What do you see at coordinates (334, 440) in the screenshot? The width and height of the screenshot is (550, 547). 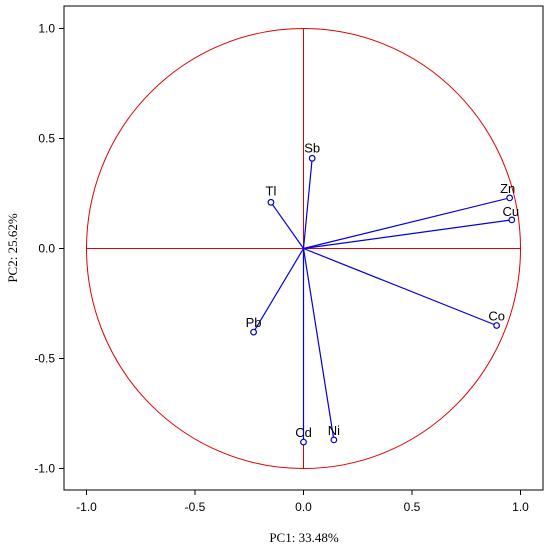 I see `loading-point-ni` at bounding box center [334, 440].